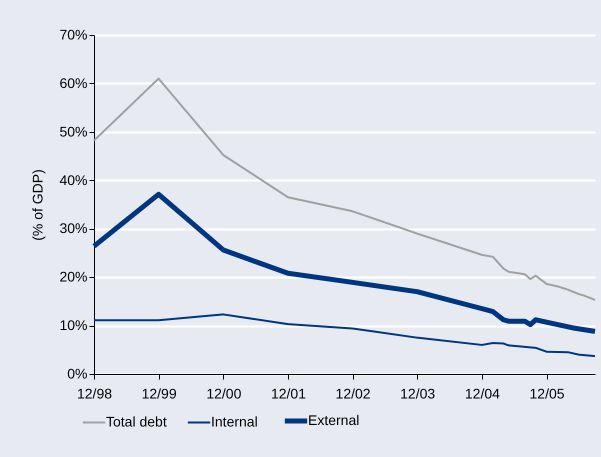  Describe the element at coordinates (418, 394) in the screenshot. I see `x-tick-label: 12/03` at that location.